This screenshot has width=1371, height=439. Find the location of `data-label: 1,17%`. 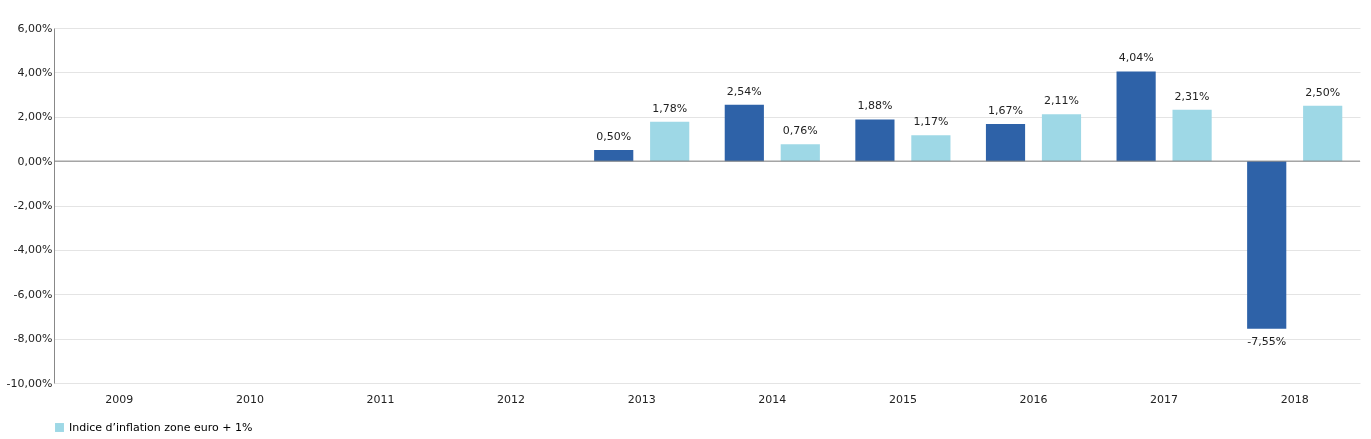

data-label: 1,17% is located at coordinates (931, 122).